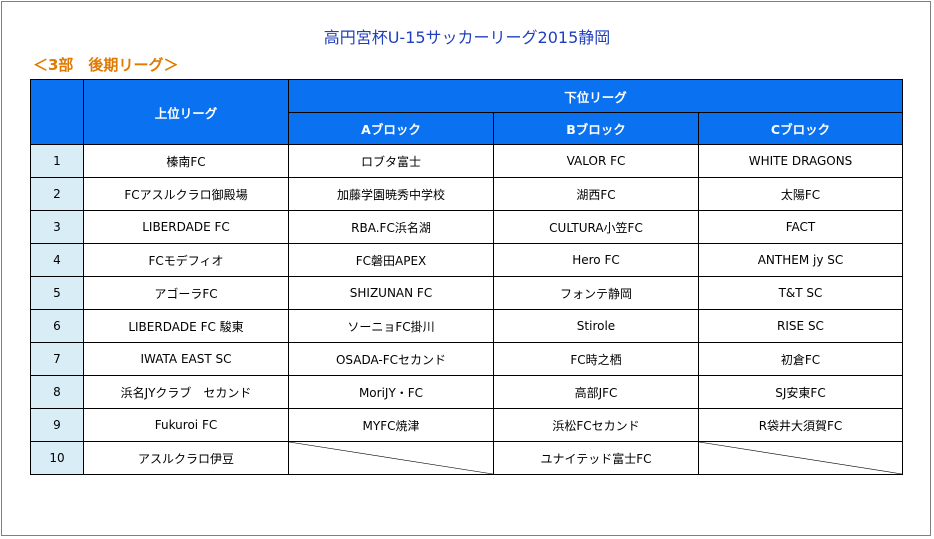 The width and height of the screenshot is (934, 539). I want to click on table-row: 5 アゴーラFC SHIZUNAN FC フォンテ静岡 T&T SC, so click(466, 293).